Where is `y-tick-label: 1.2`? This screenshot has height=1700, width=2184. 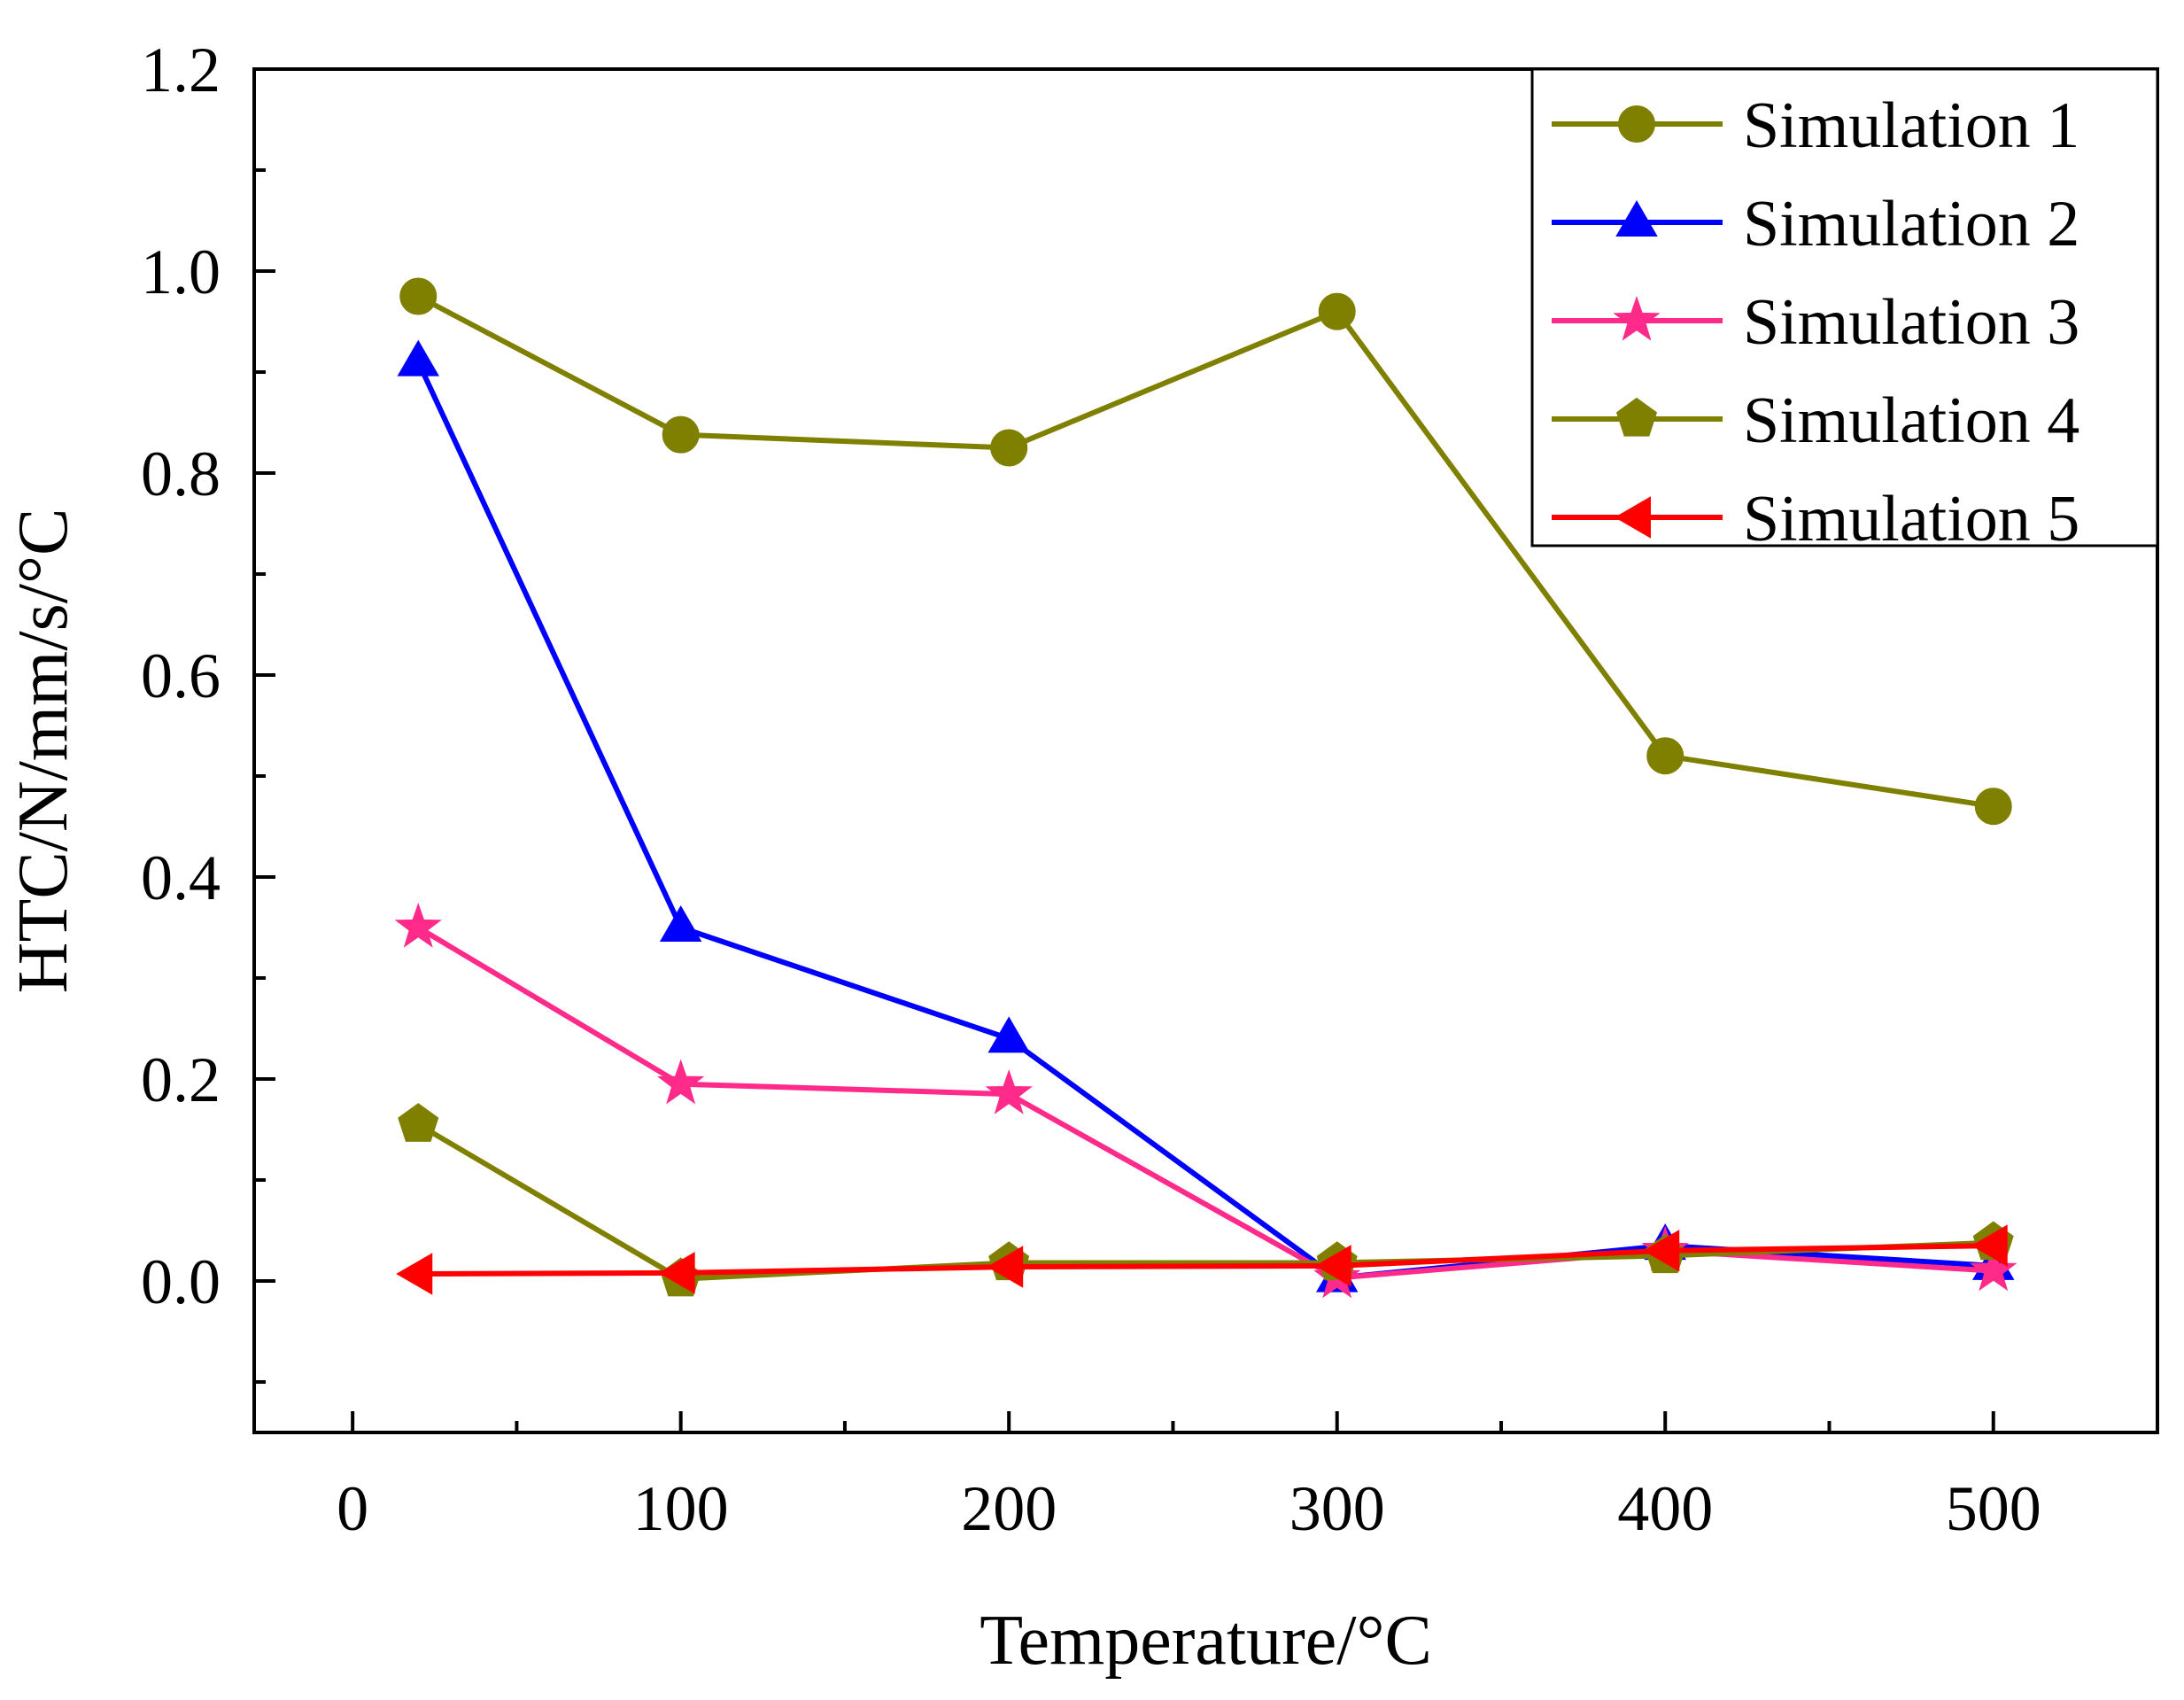 y-tick-label: 1.2 is located at coordinates (181, 70).